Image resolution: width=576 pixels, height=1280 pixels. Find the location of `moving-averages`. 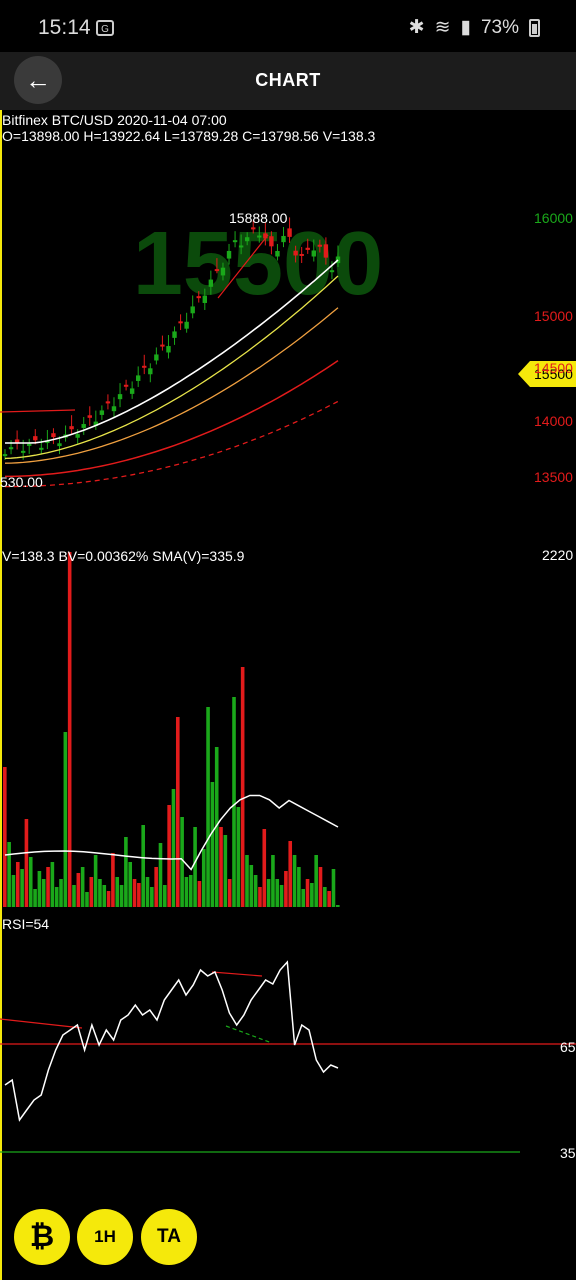

moving-averages is located at coordinates (171, 373).